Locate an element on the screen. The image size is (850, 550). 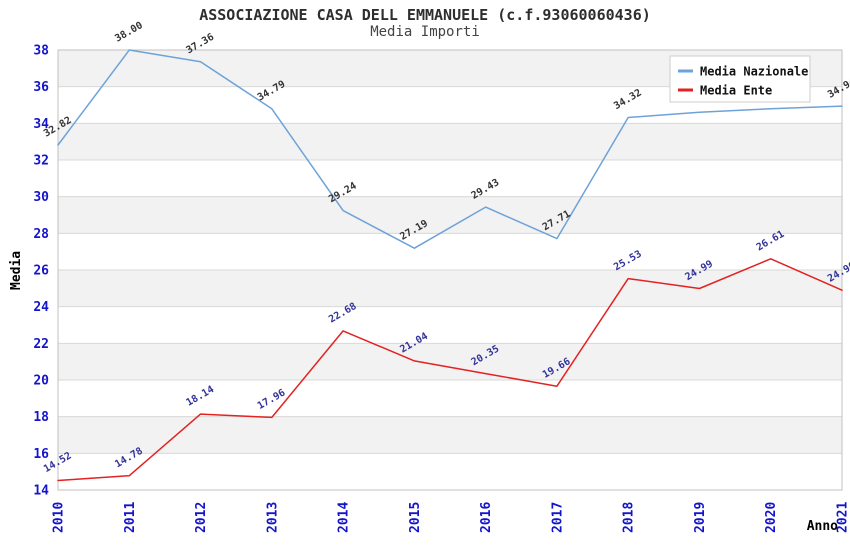
x-tick-label: 2014 is located at coordinates (344, 517).